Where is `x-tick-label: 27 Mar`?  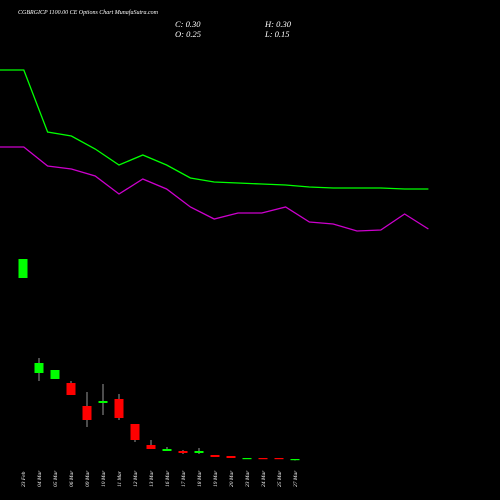
x-tick-label: 27 Mar is located at coordinates (296, 478).